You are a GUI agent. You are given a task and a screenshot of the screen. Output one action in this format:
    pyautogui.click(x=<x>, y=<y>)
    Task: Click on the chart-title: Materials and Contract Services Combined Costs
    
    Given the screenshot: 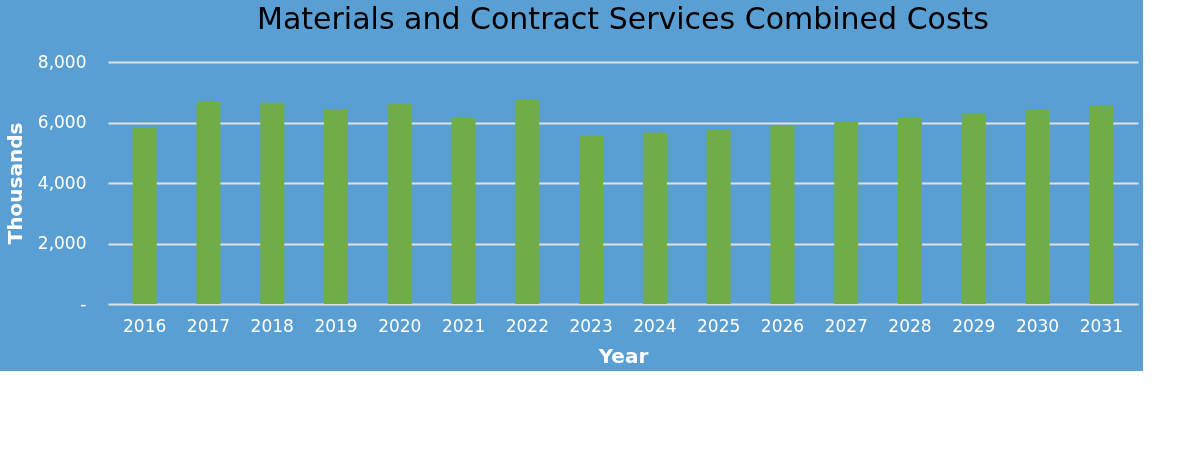 What is the action you would take?
    pyautogui.click(x=623, y=18)
    